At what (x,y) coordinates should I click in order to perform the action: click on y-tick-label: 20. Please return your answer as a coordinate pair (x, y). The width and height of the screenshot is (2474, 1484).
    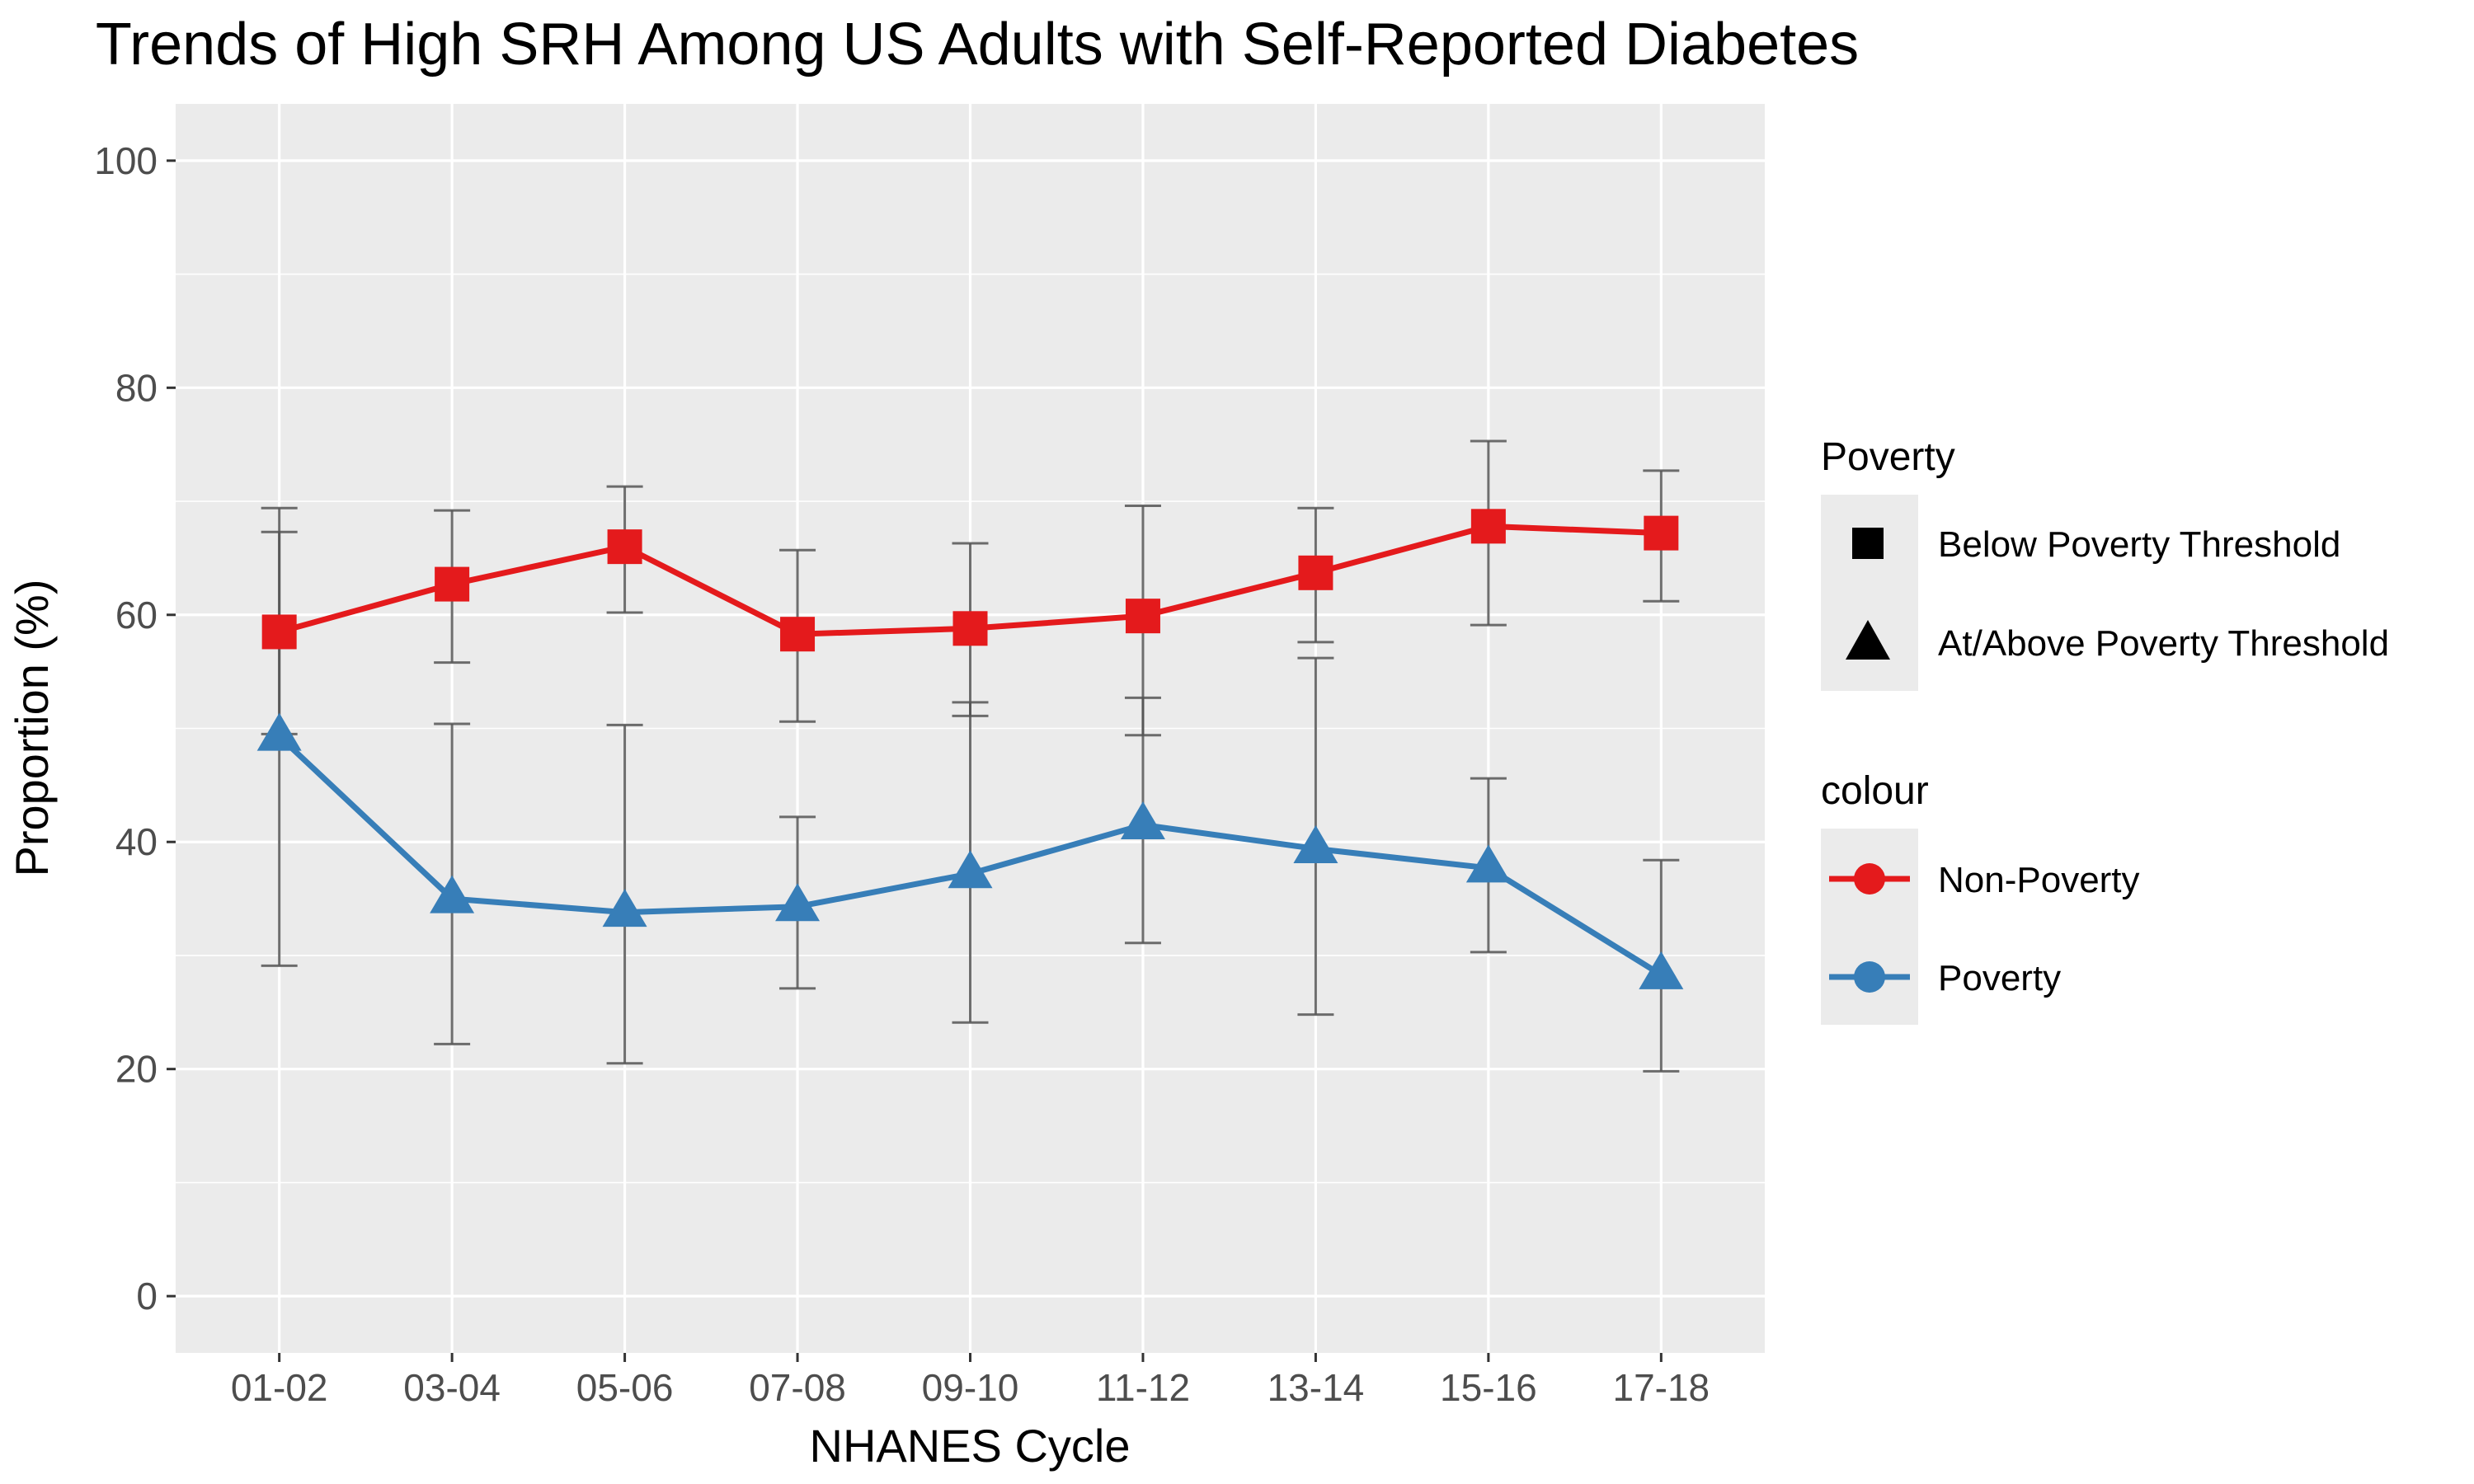
    Looking at the image, I should click on (136, 1069).